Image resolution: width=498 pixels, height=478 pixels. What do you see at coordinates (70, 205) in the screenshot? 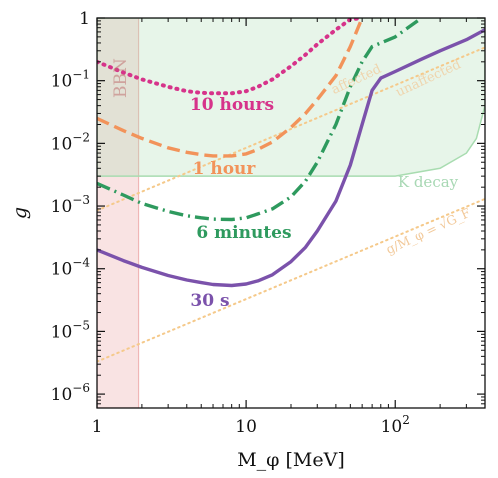
I see `y-tick-label: 10⁻³` at bounding box center [70, 205].